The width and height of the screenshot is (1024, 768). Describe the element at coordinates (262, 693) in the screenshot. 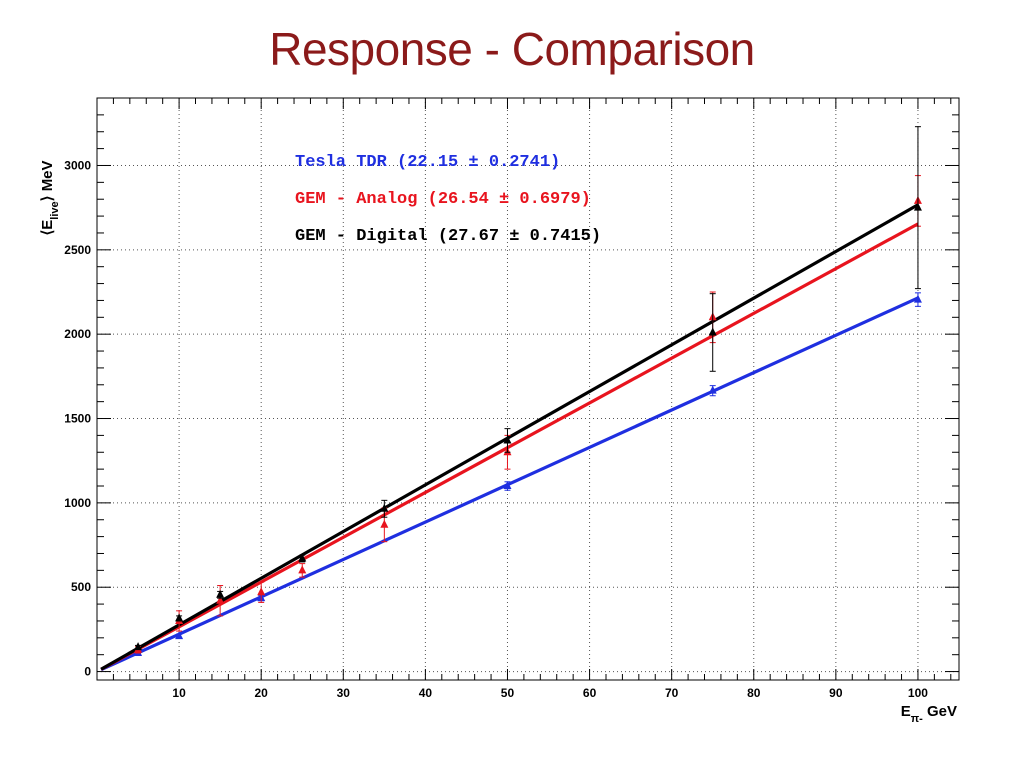

I see `x-tick-label: 20` at that location.